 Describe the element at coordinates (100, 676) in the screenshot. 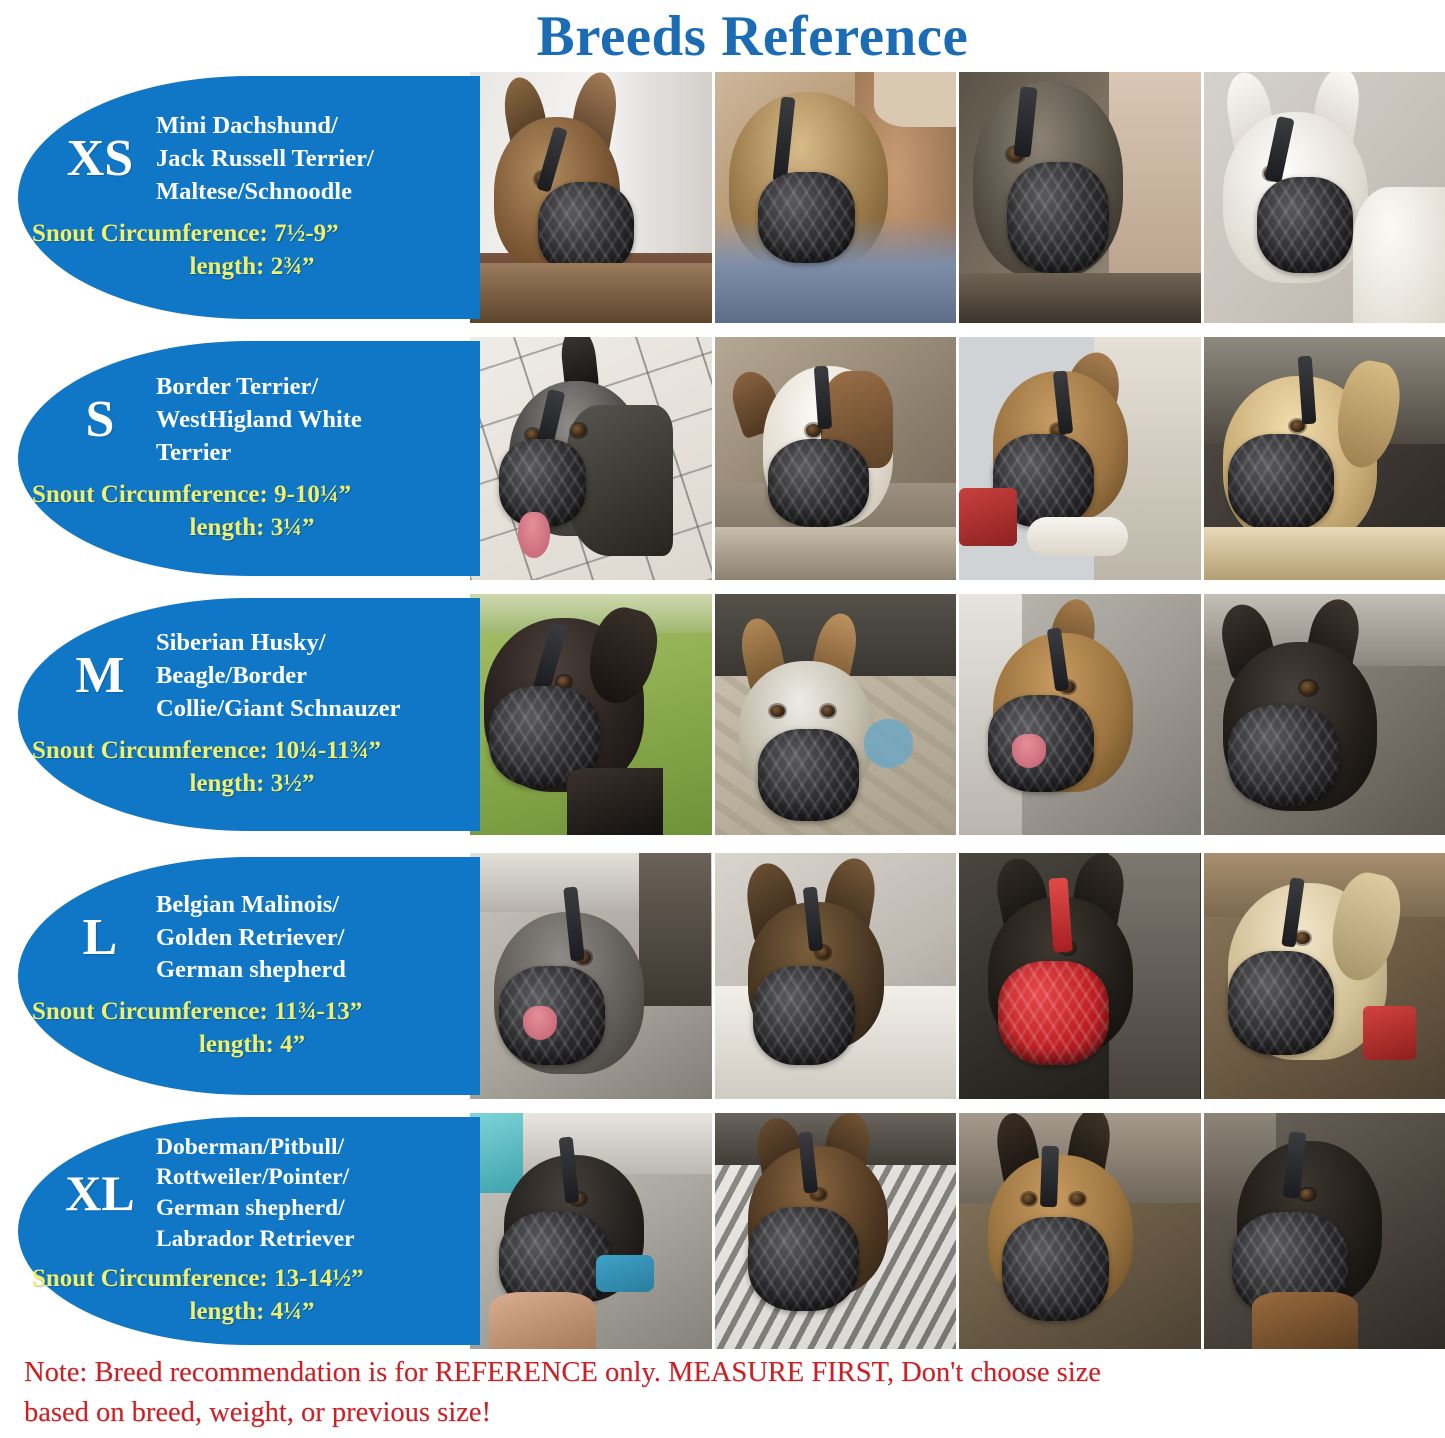

I see `size-code-m: M` at that location.